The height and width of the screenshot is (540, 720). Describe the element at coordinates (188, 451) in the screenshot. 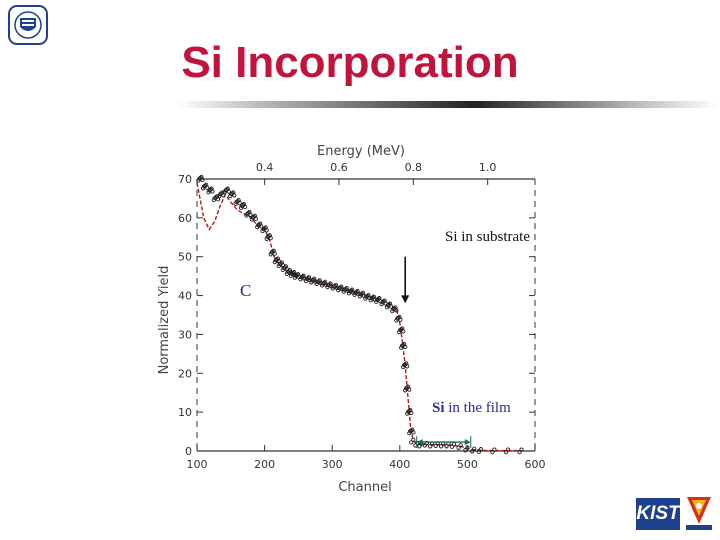

I see `y-tick-label: 0` at that location.